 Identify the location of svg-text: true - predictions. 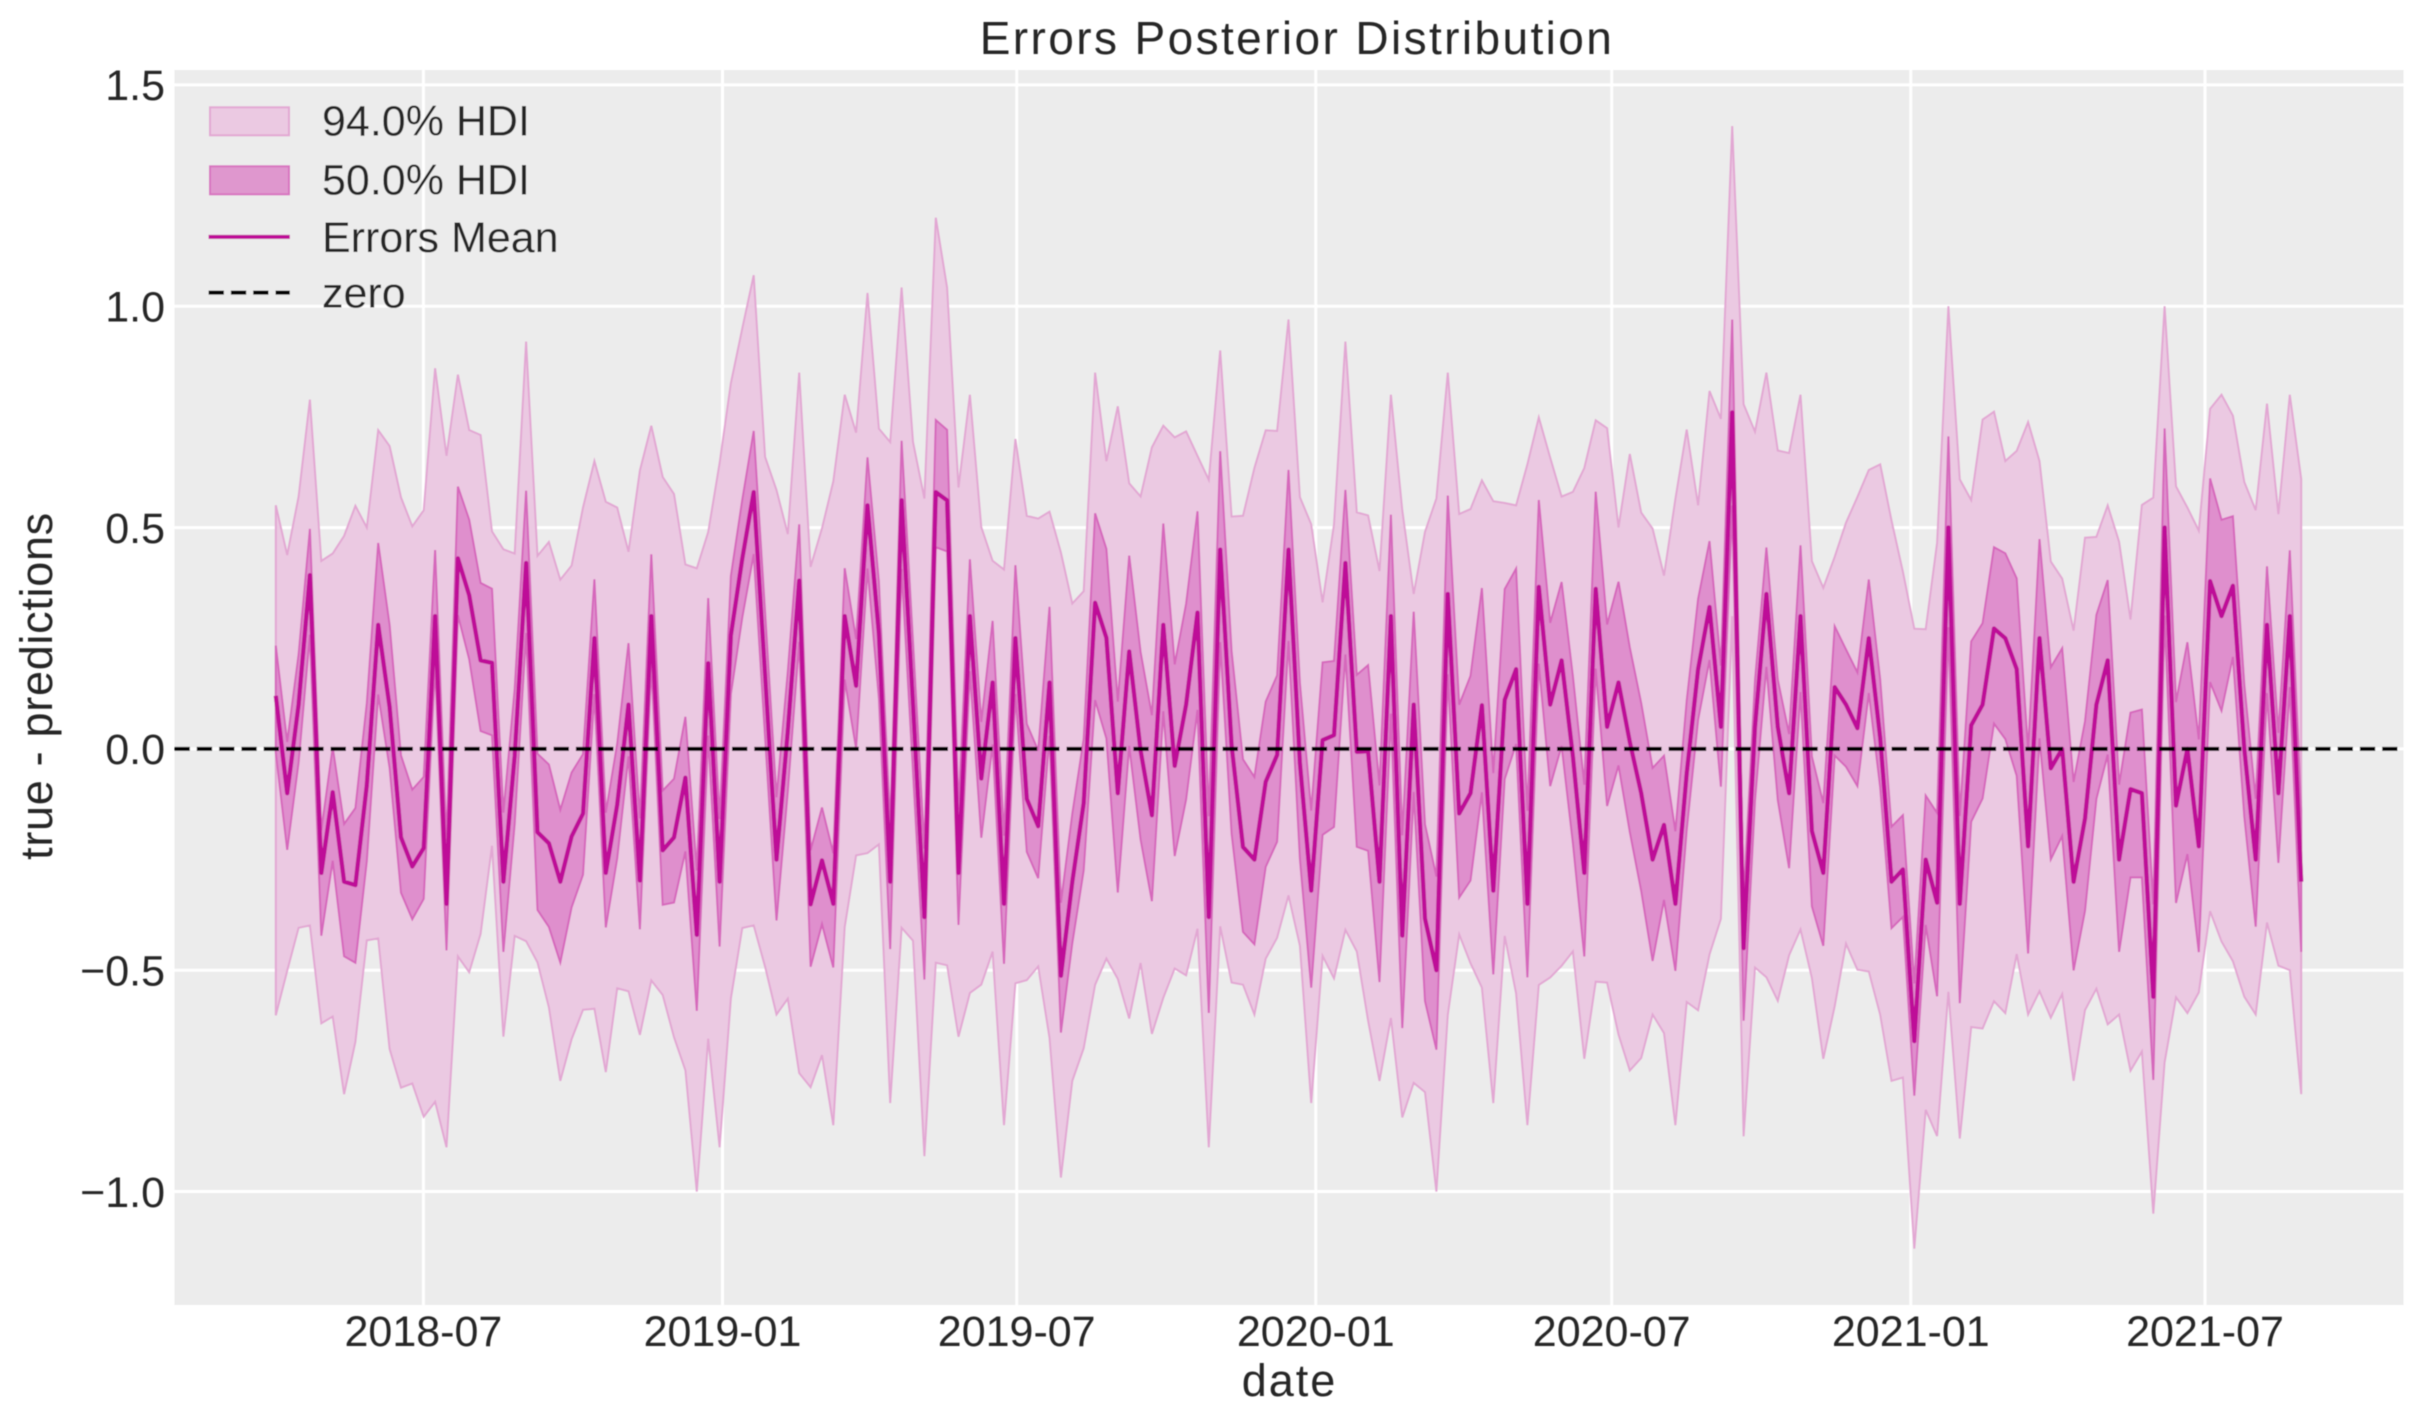
(36, 686).